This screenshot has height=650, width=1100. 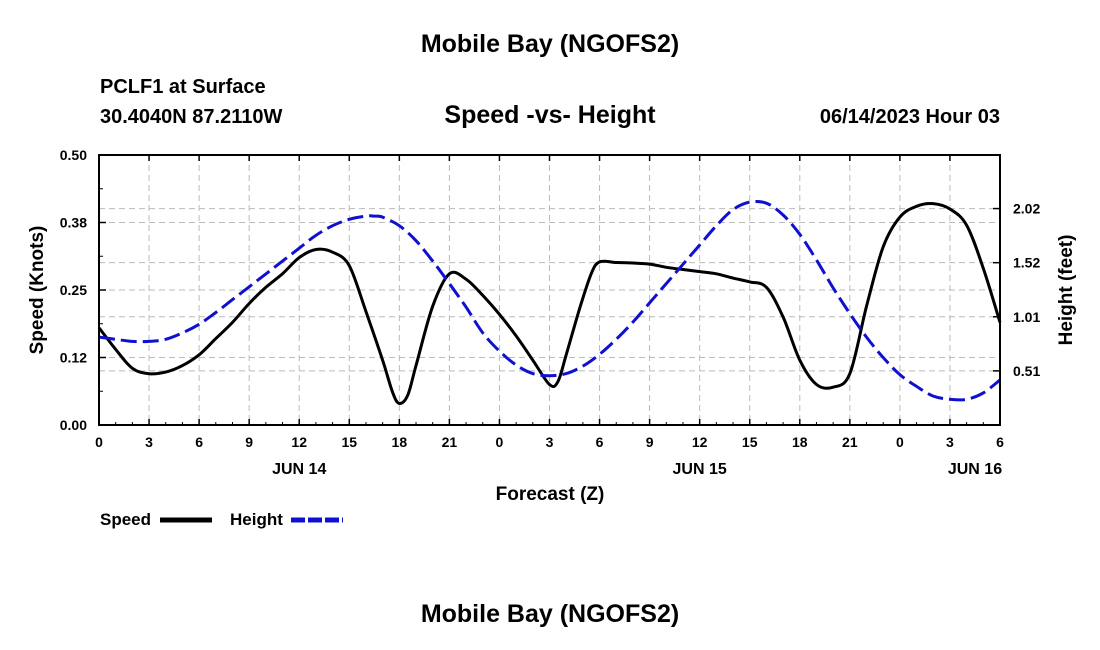 What do you see at coordinates (73, 155) in the screenshot?
I see `y-tick-label: 0.50` at bounding box center [73, 155].